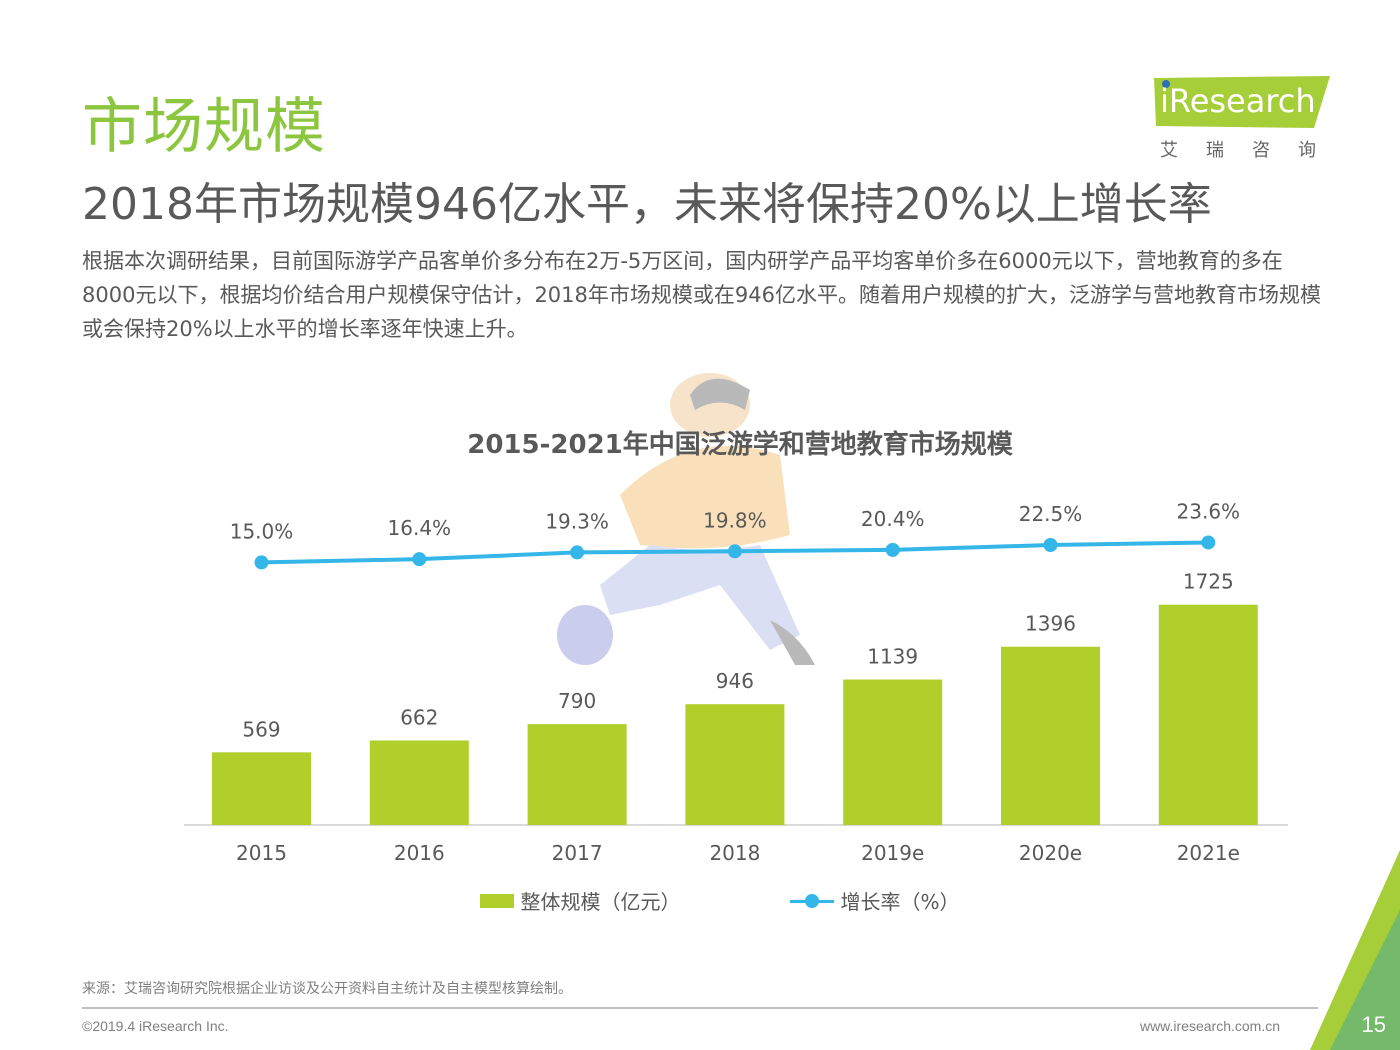 The width and height of the screenshot is (1400, 1050). I want to click on footer-divider, so click(700, 1008).